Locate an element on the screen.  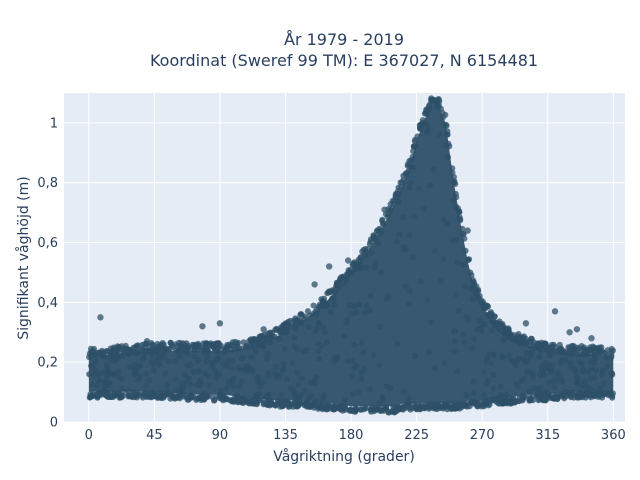
x-tick-label: 45 is located at coordinates (154, 435).